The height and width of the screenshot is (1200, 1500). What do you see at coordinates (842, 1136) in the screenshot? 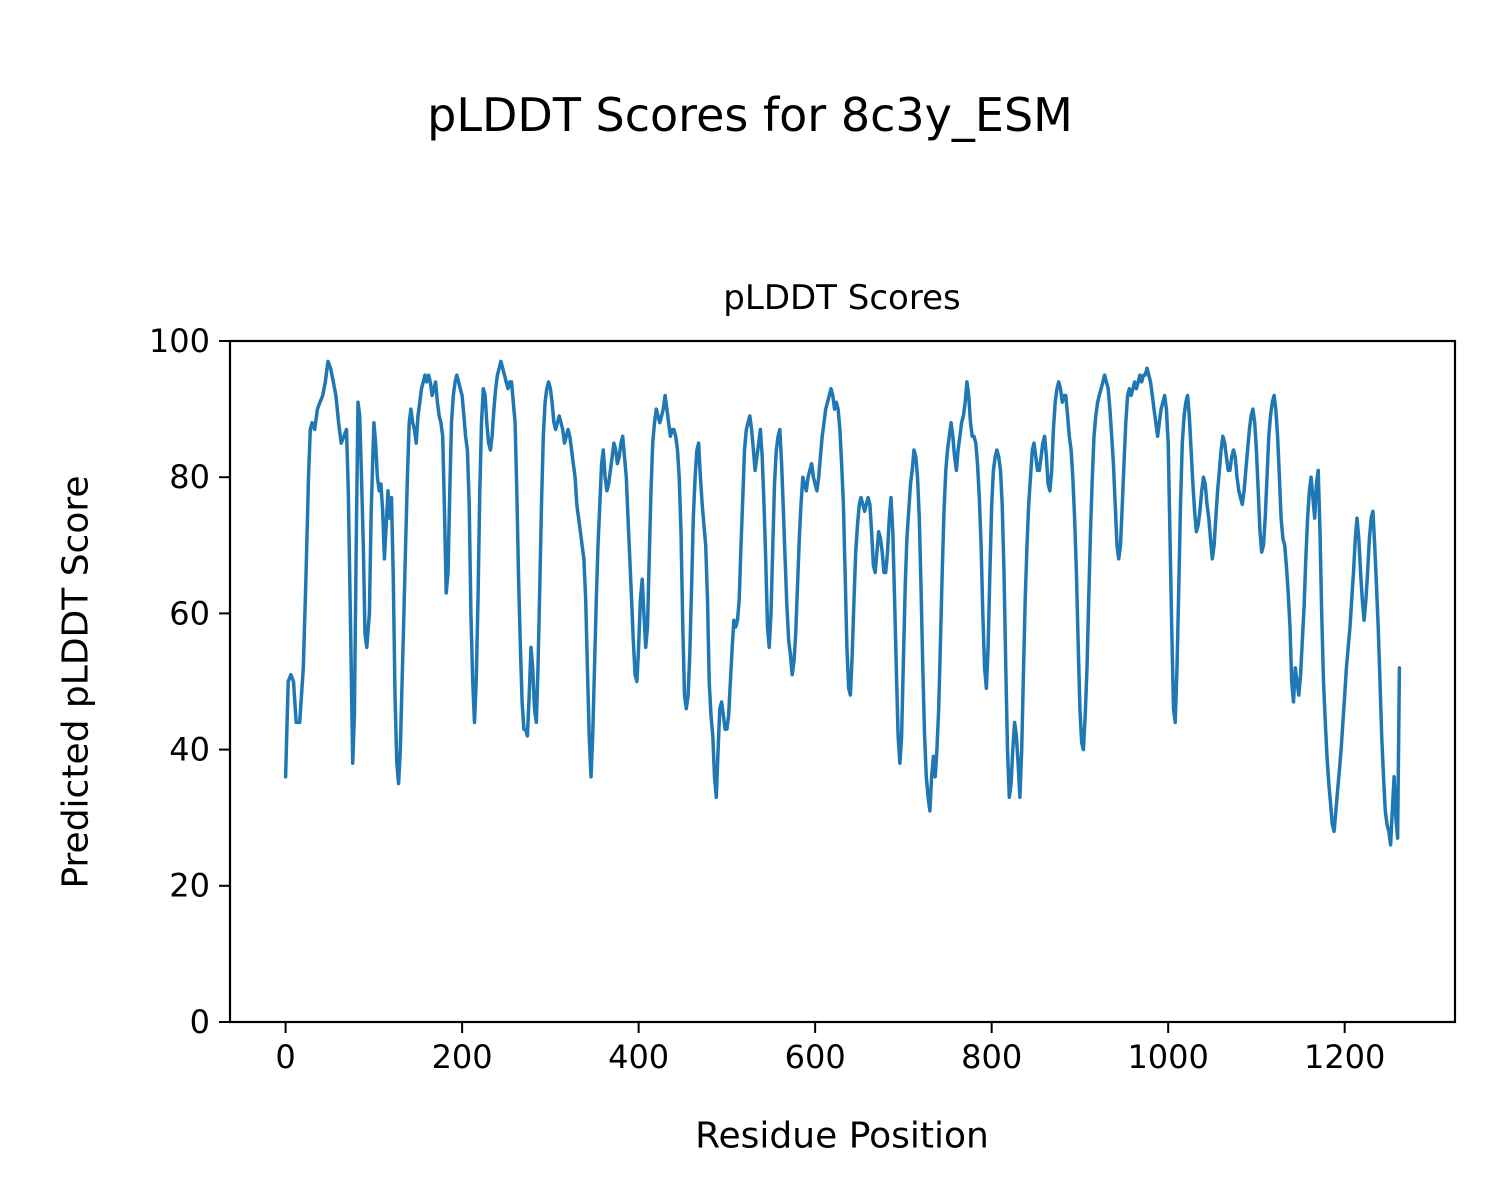
I see `x-axis-label: Residue Position` at bounding box center [842, 1136].